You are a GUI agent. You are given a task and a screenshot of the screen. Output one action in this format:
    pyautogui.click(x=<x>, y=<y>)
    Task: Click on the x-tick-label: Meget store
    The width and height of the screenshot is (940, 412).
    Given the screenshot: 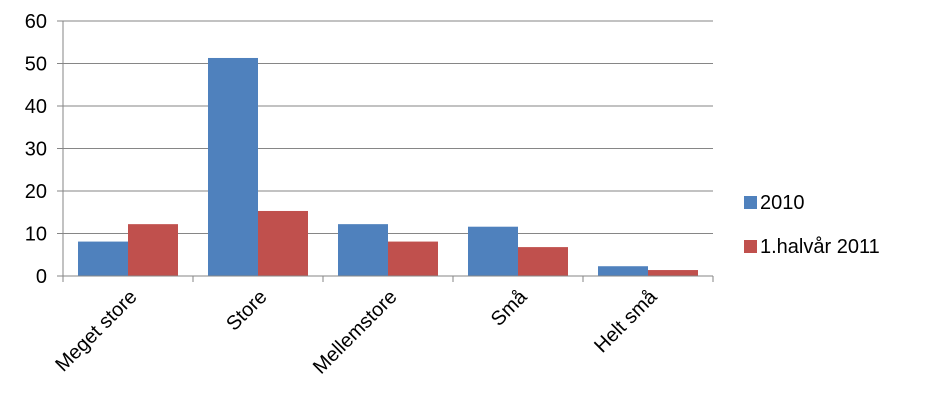 What is the action you would take?
    pyautogui.click(x=96, y=331)
    